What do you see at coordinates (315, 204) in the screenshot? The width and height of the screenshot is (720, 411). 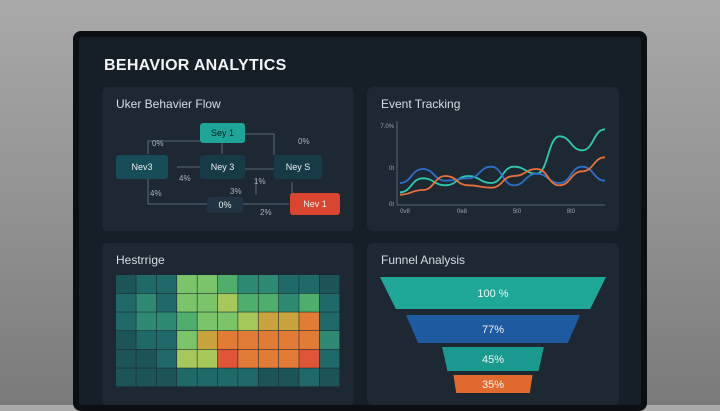 I see `flow-node-exit: Nev 1` at bounding box center [315, 204].